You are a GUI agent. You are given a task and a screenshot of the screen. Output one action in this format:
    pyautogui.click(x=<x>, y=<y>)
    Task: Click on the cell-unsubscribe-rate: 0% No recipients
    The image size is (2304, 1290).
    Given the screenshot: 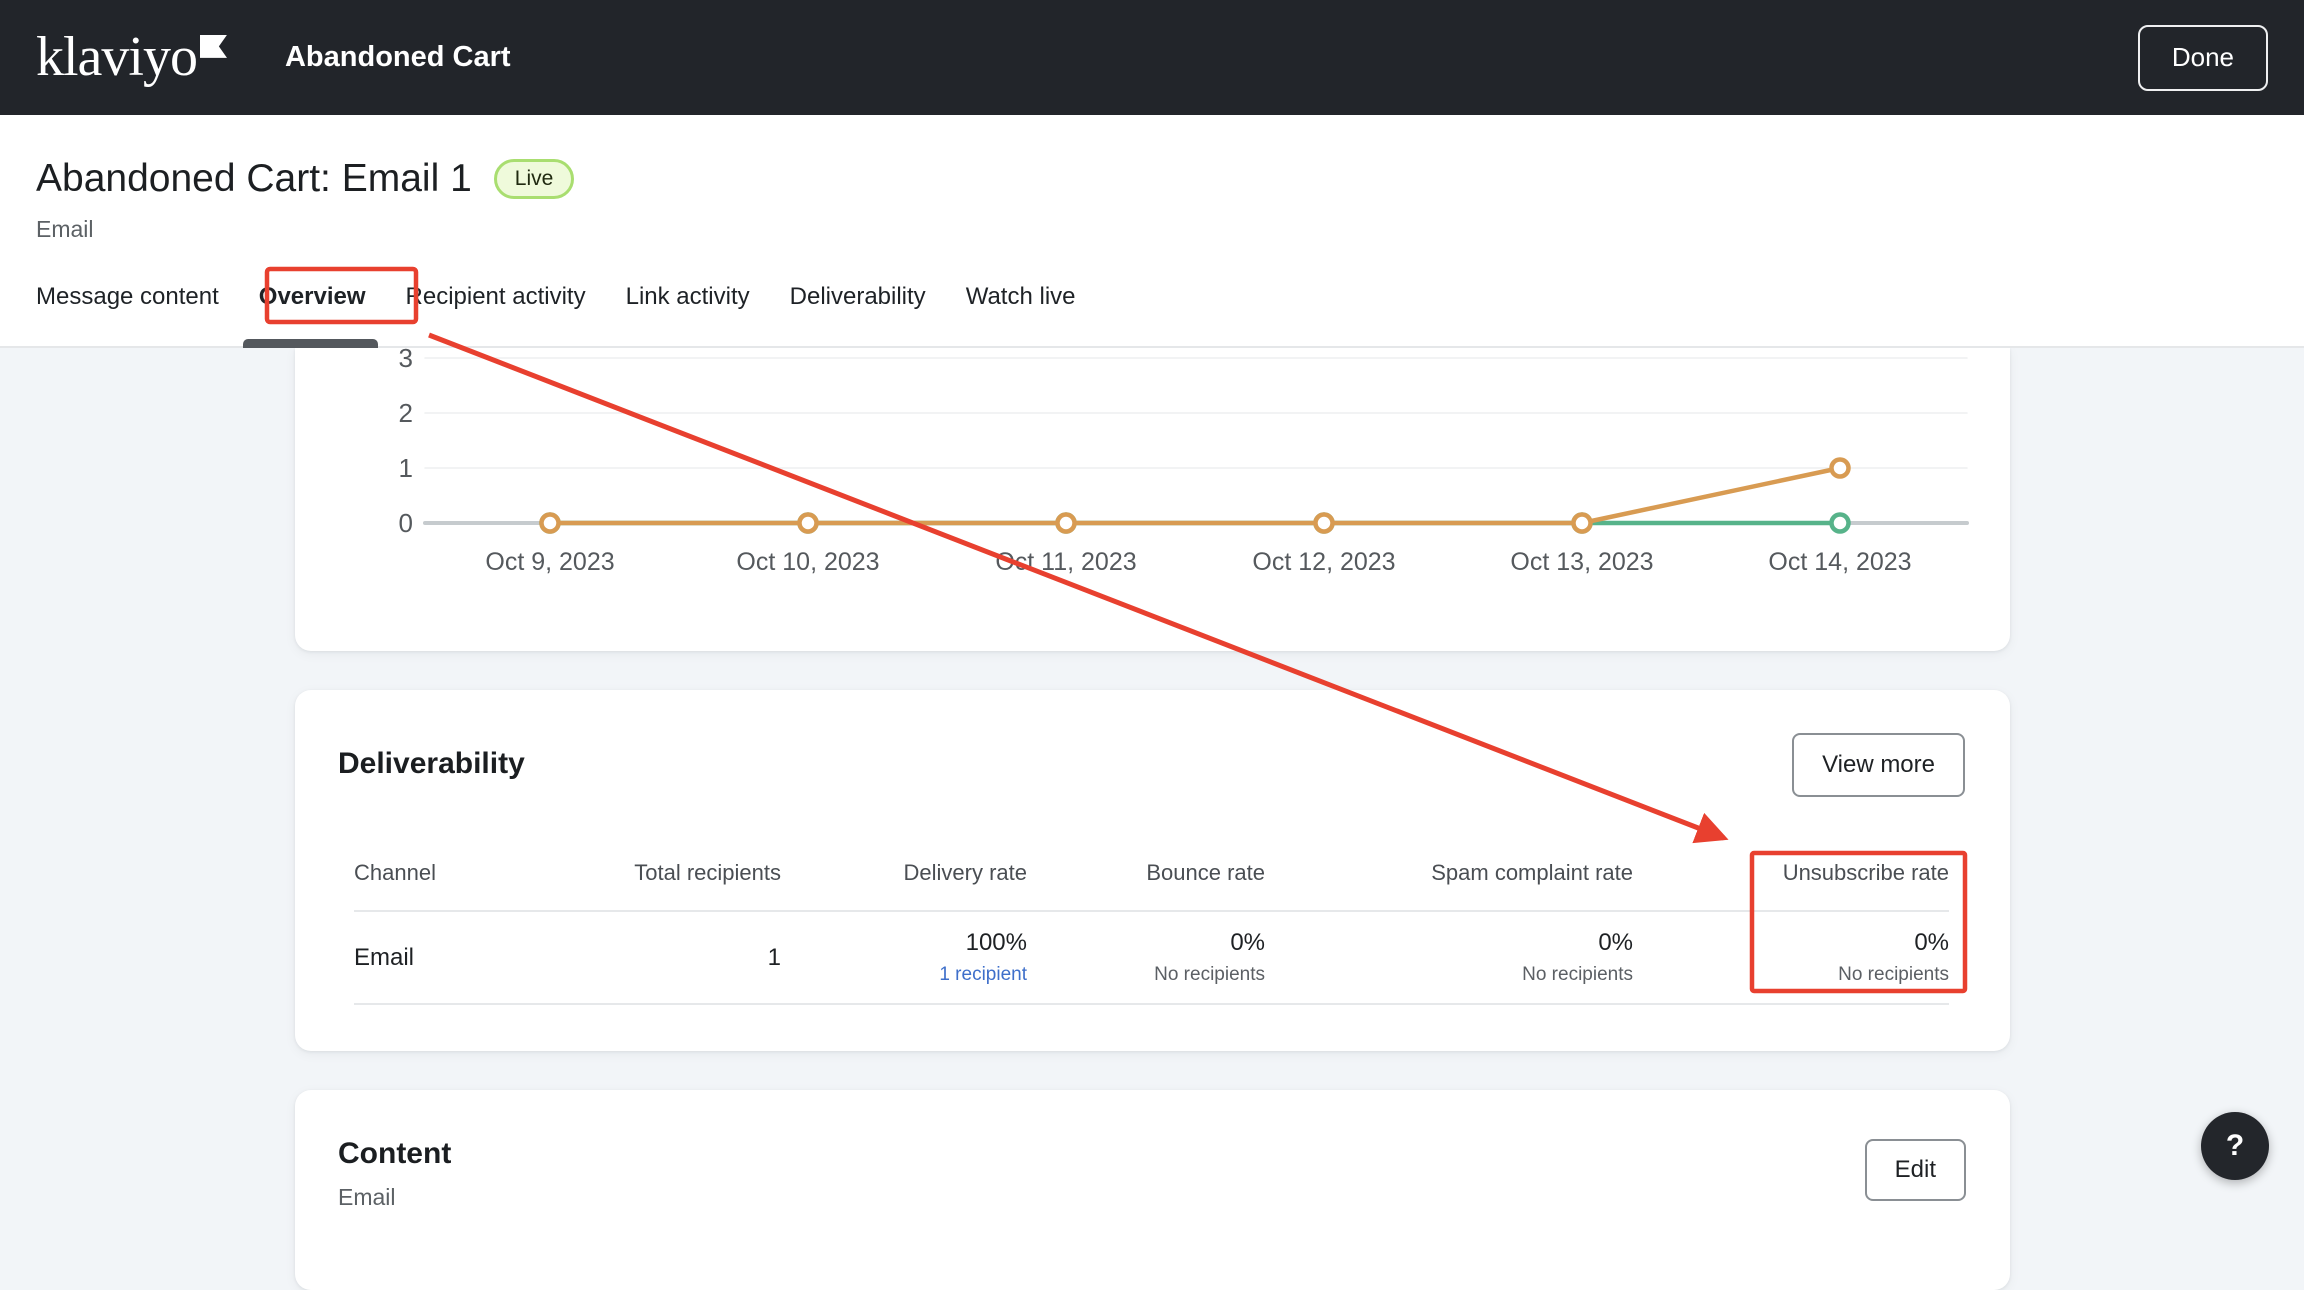 What is the action you would take?
    pyautogui.click(x=1791, y=958)
    